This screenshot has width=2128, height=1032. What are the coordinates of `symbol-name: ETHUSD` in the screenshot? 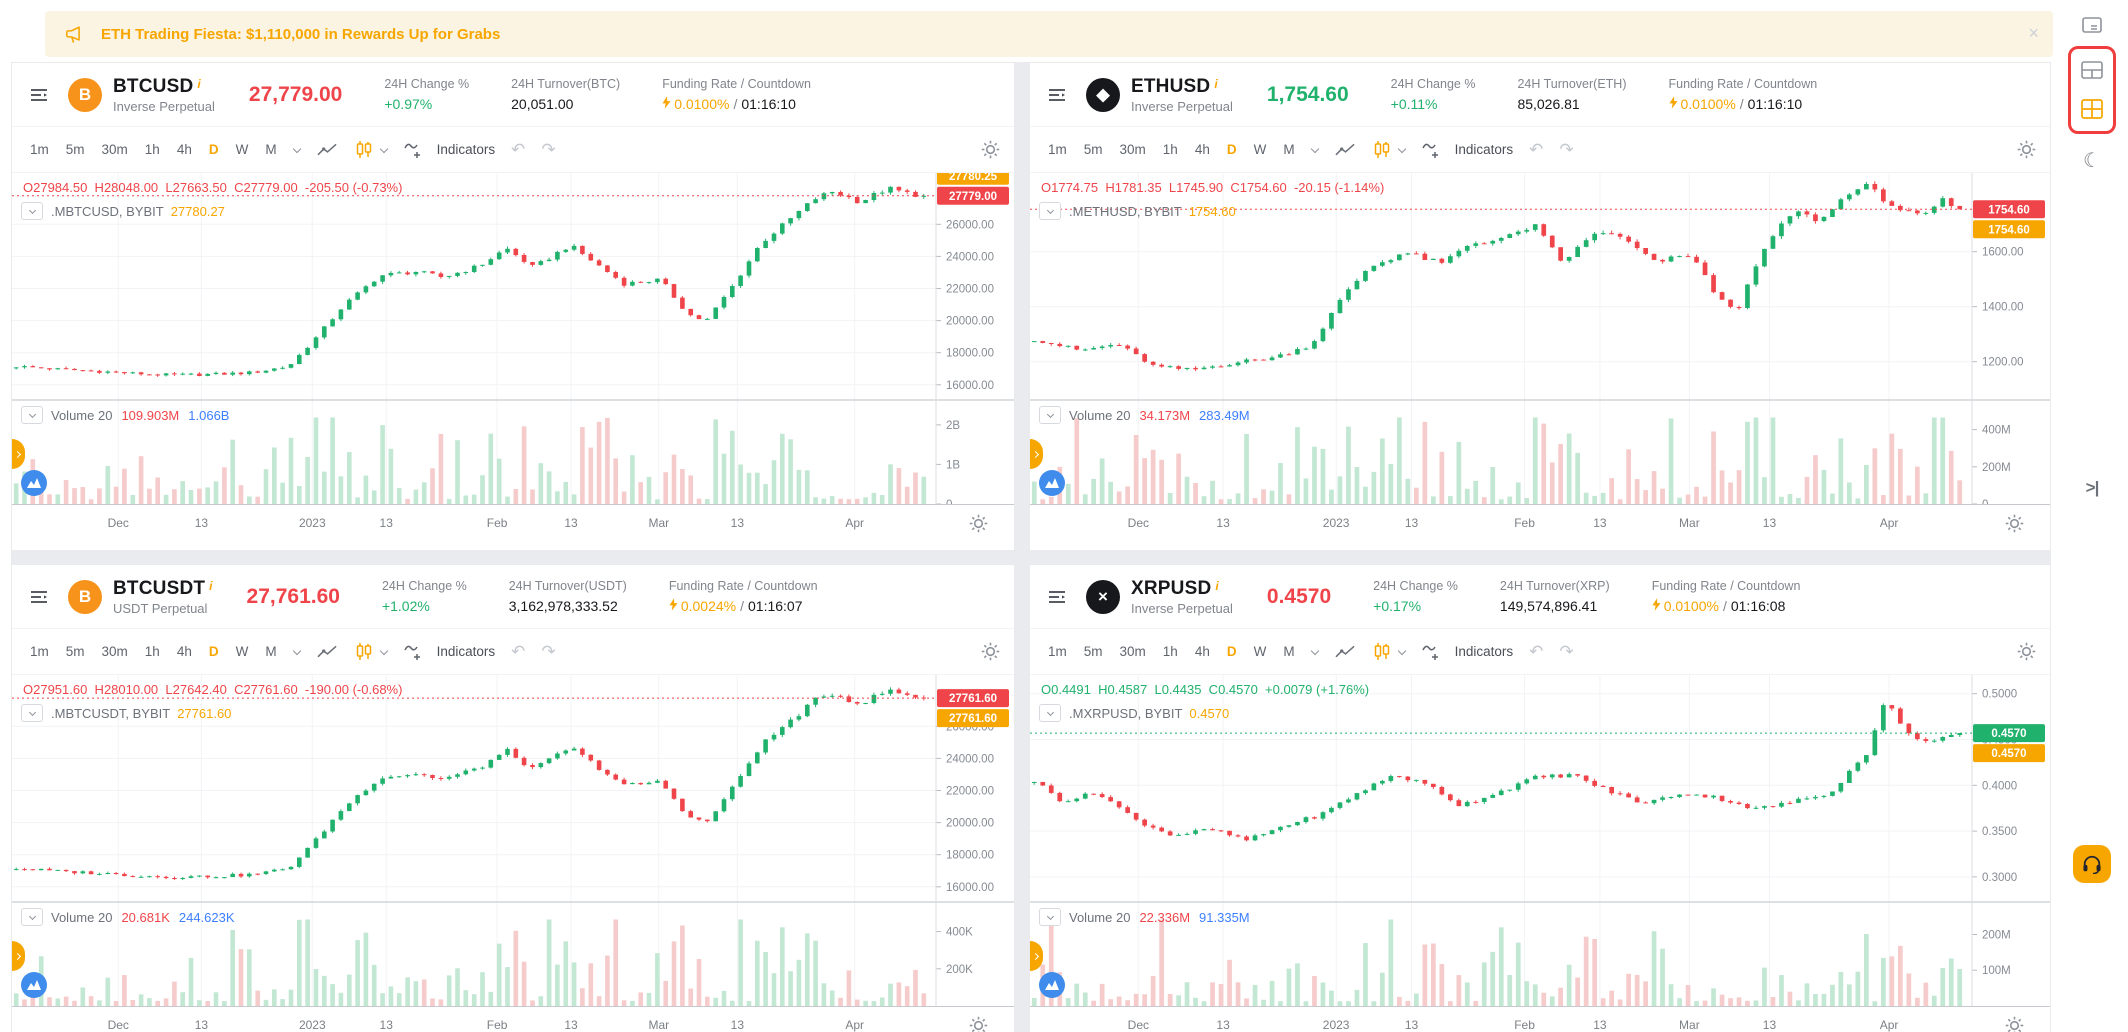 It's located at (1171, 86).